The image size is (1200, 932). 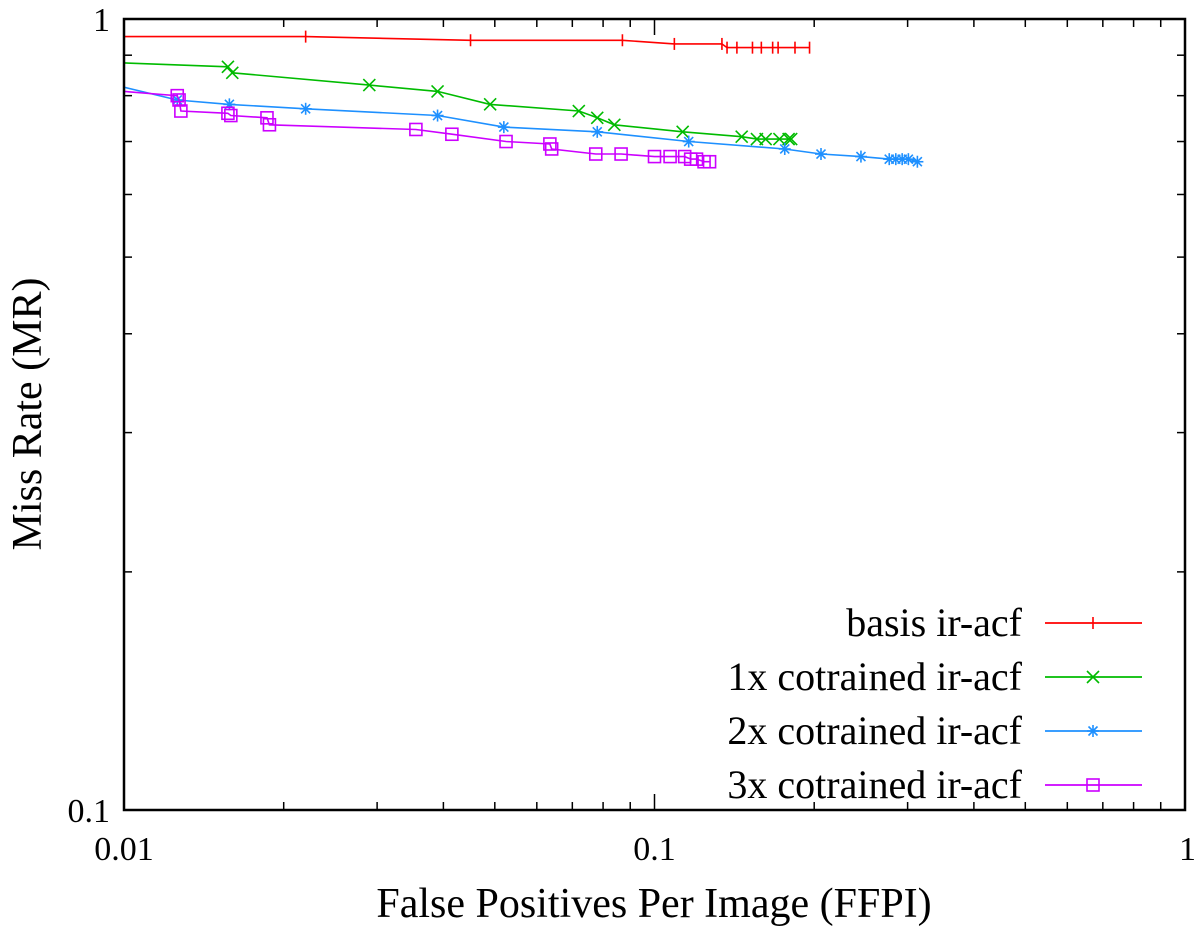 What do you see at coordinates (653, 904) in the screenshot?
I see `x-axis-title: False Positives Per Image (FFPI)` at bounding box center [653, 904].